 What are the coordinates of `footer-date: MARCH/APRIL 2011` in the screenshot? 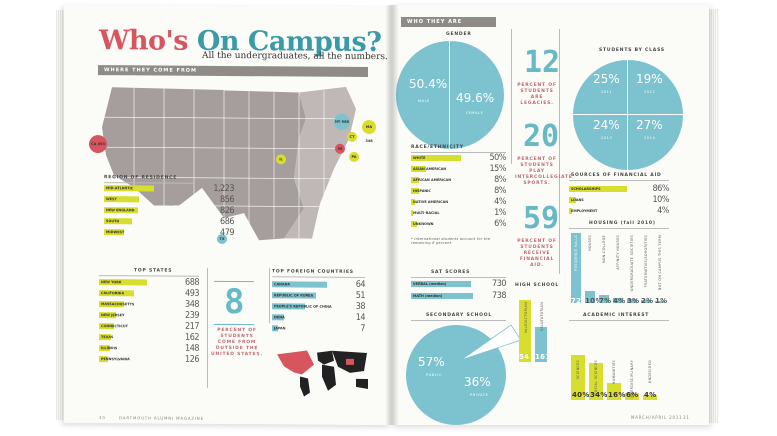 It's located at (657, 417).